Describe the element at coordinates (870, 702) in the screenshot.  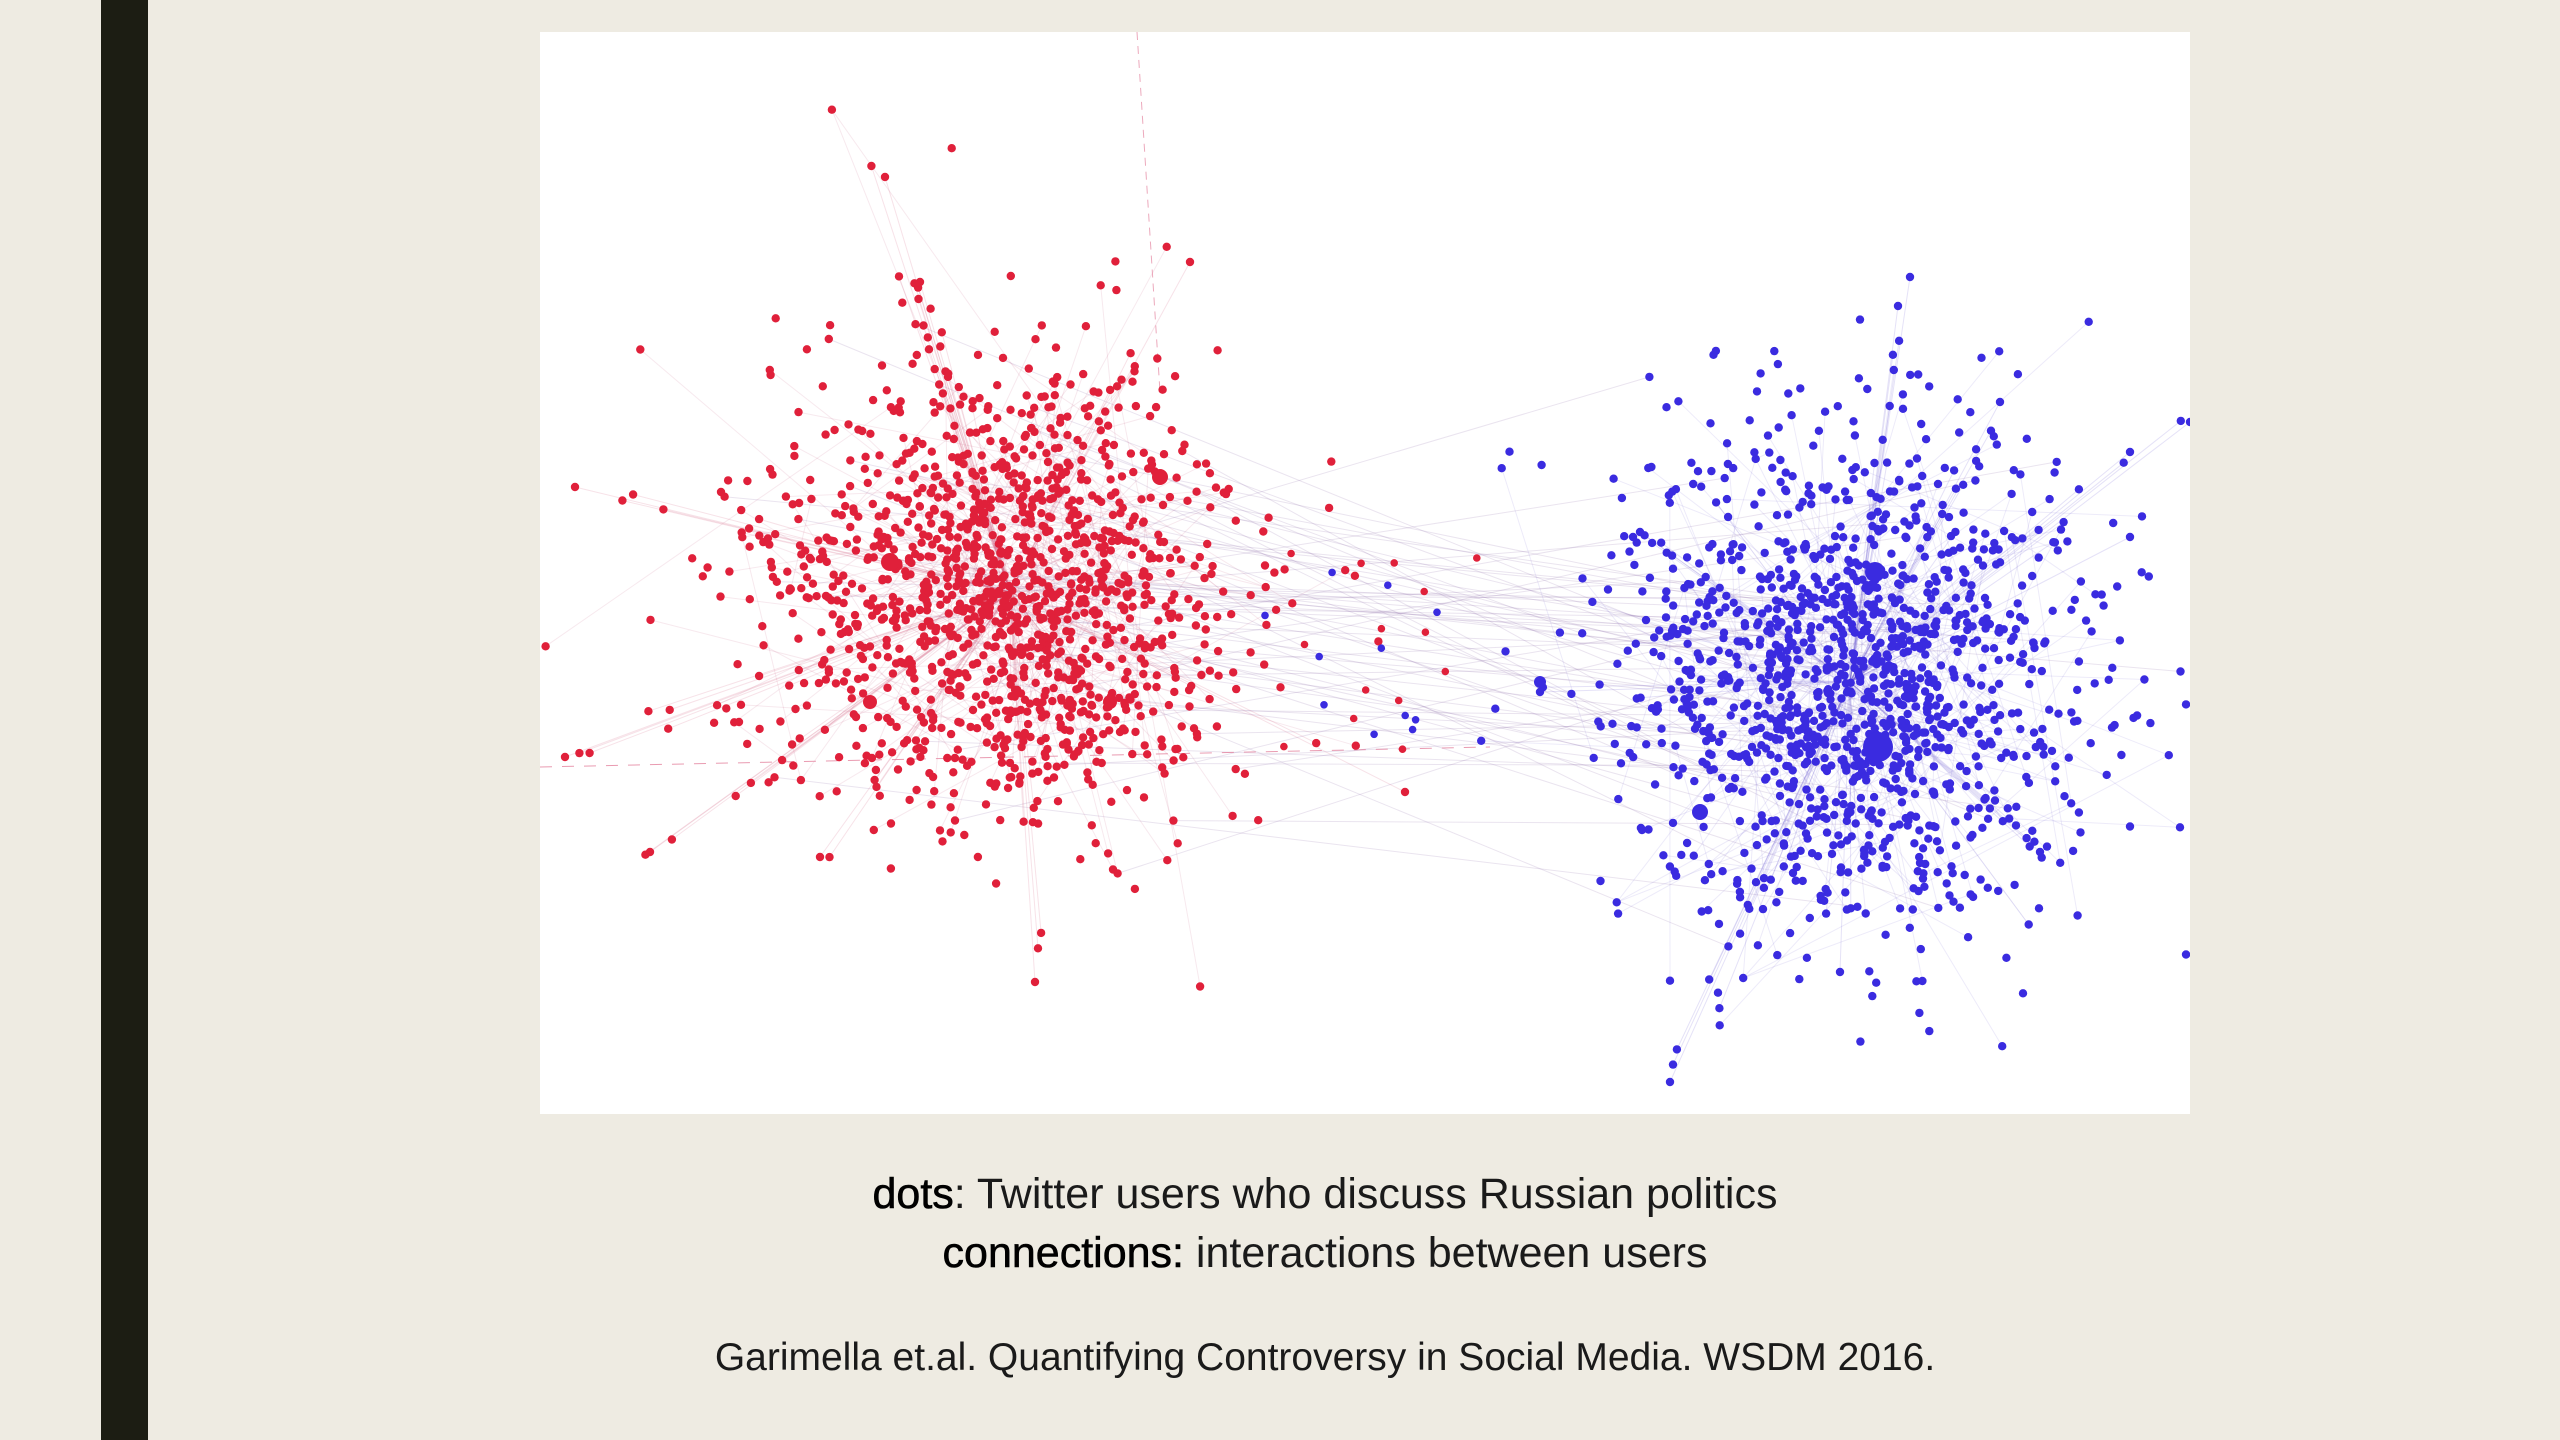
I see `hub-node-red` at that location.